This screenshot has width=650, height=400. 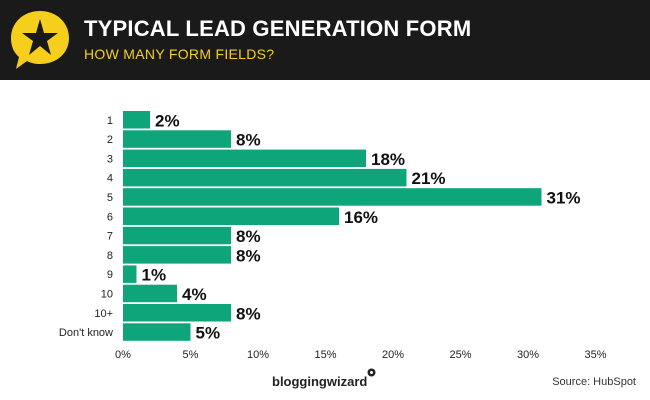 What do you see at coordinates (564, 197) in the screenshot?
I see `value-label: 31%` at bounding box center [564, 197].